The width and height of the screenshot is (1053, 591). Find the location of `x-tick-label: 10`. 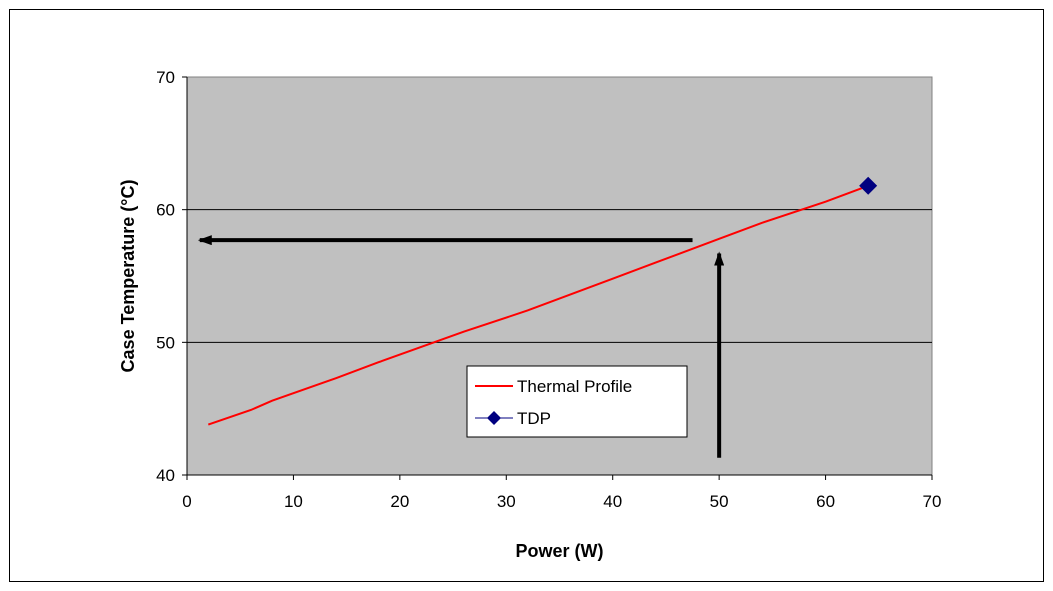

x-tick-label: 10 is located at coordinates (293, 501).